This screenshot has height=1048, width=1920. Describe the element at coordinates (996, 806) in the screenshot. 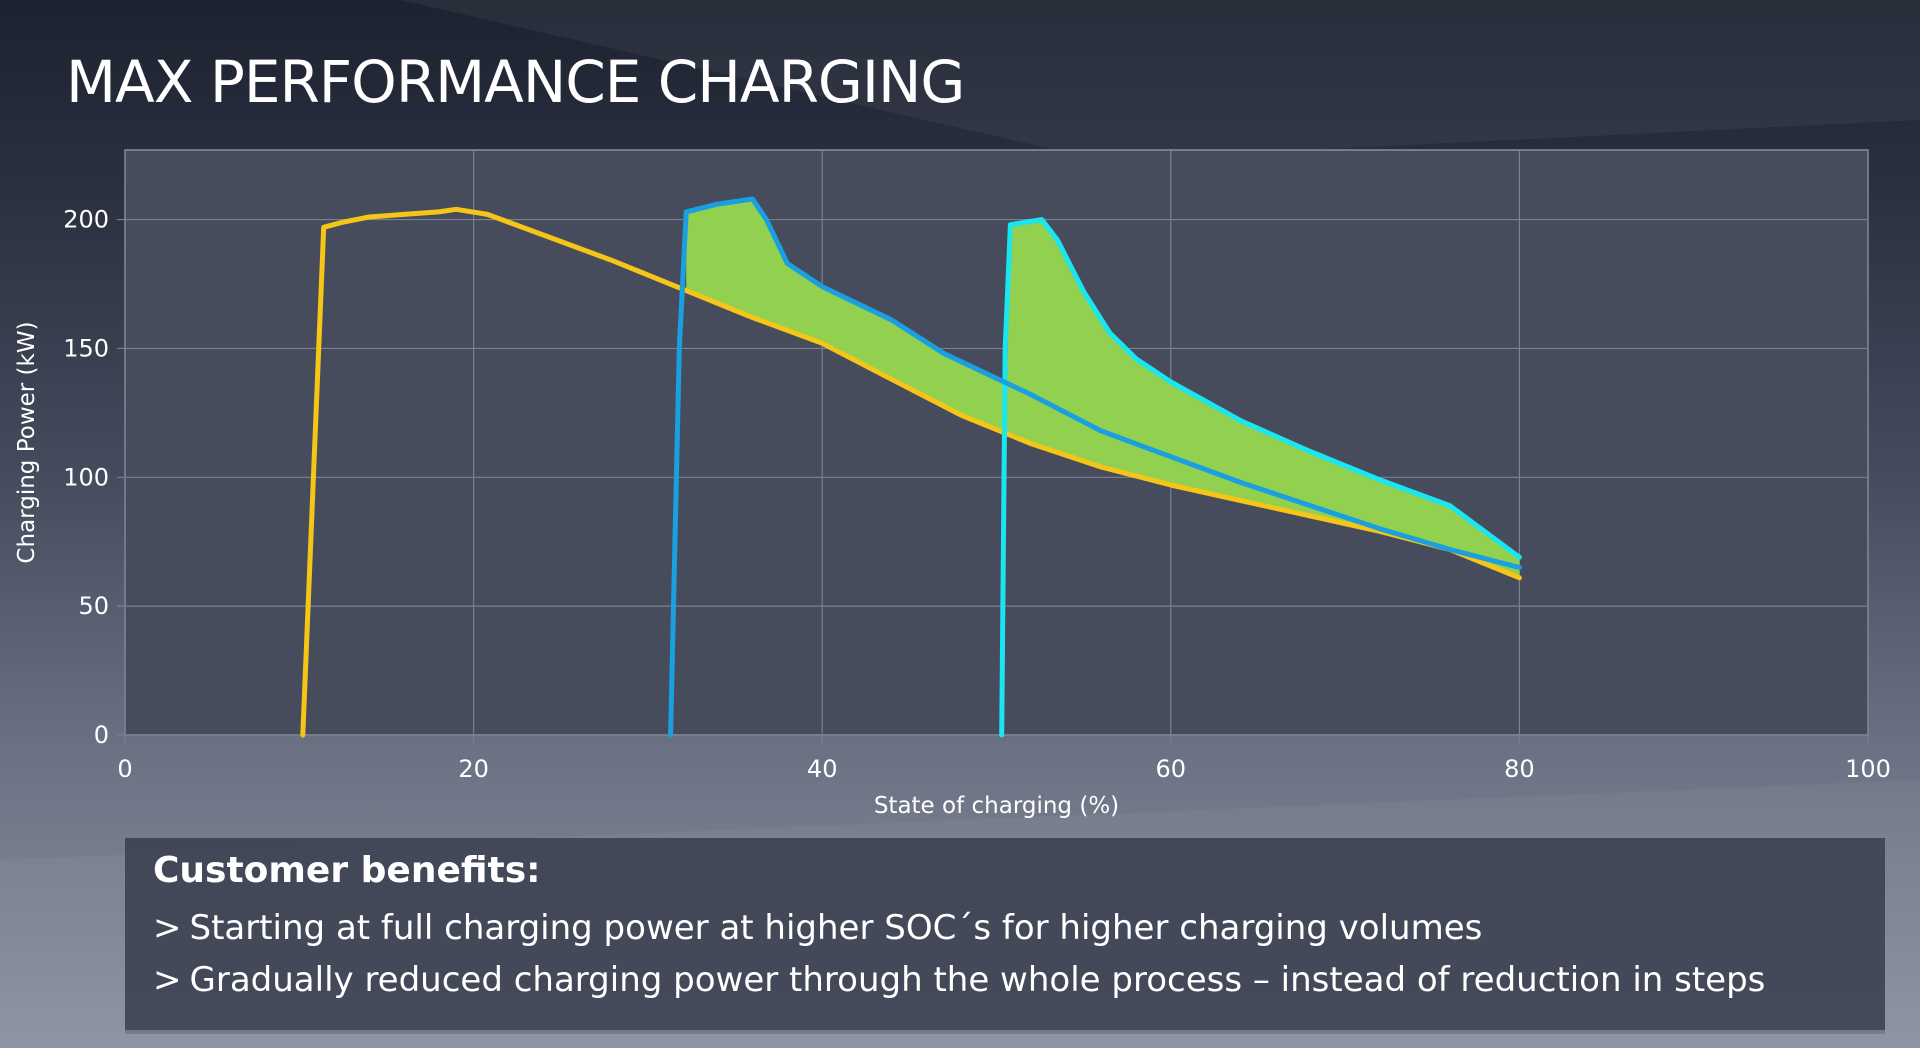

I see `x-axis-title: State of charging (%)` at that location.